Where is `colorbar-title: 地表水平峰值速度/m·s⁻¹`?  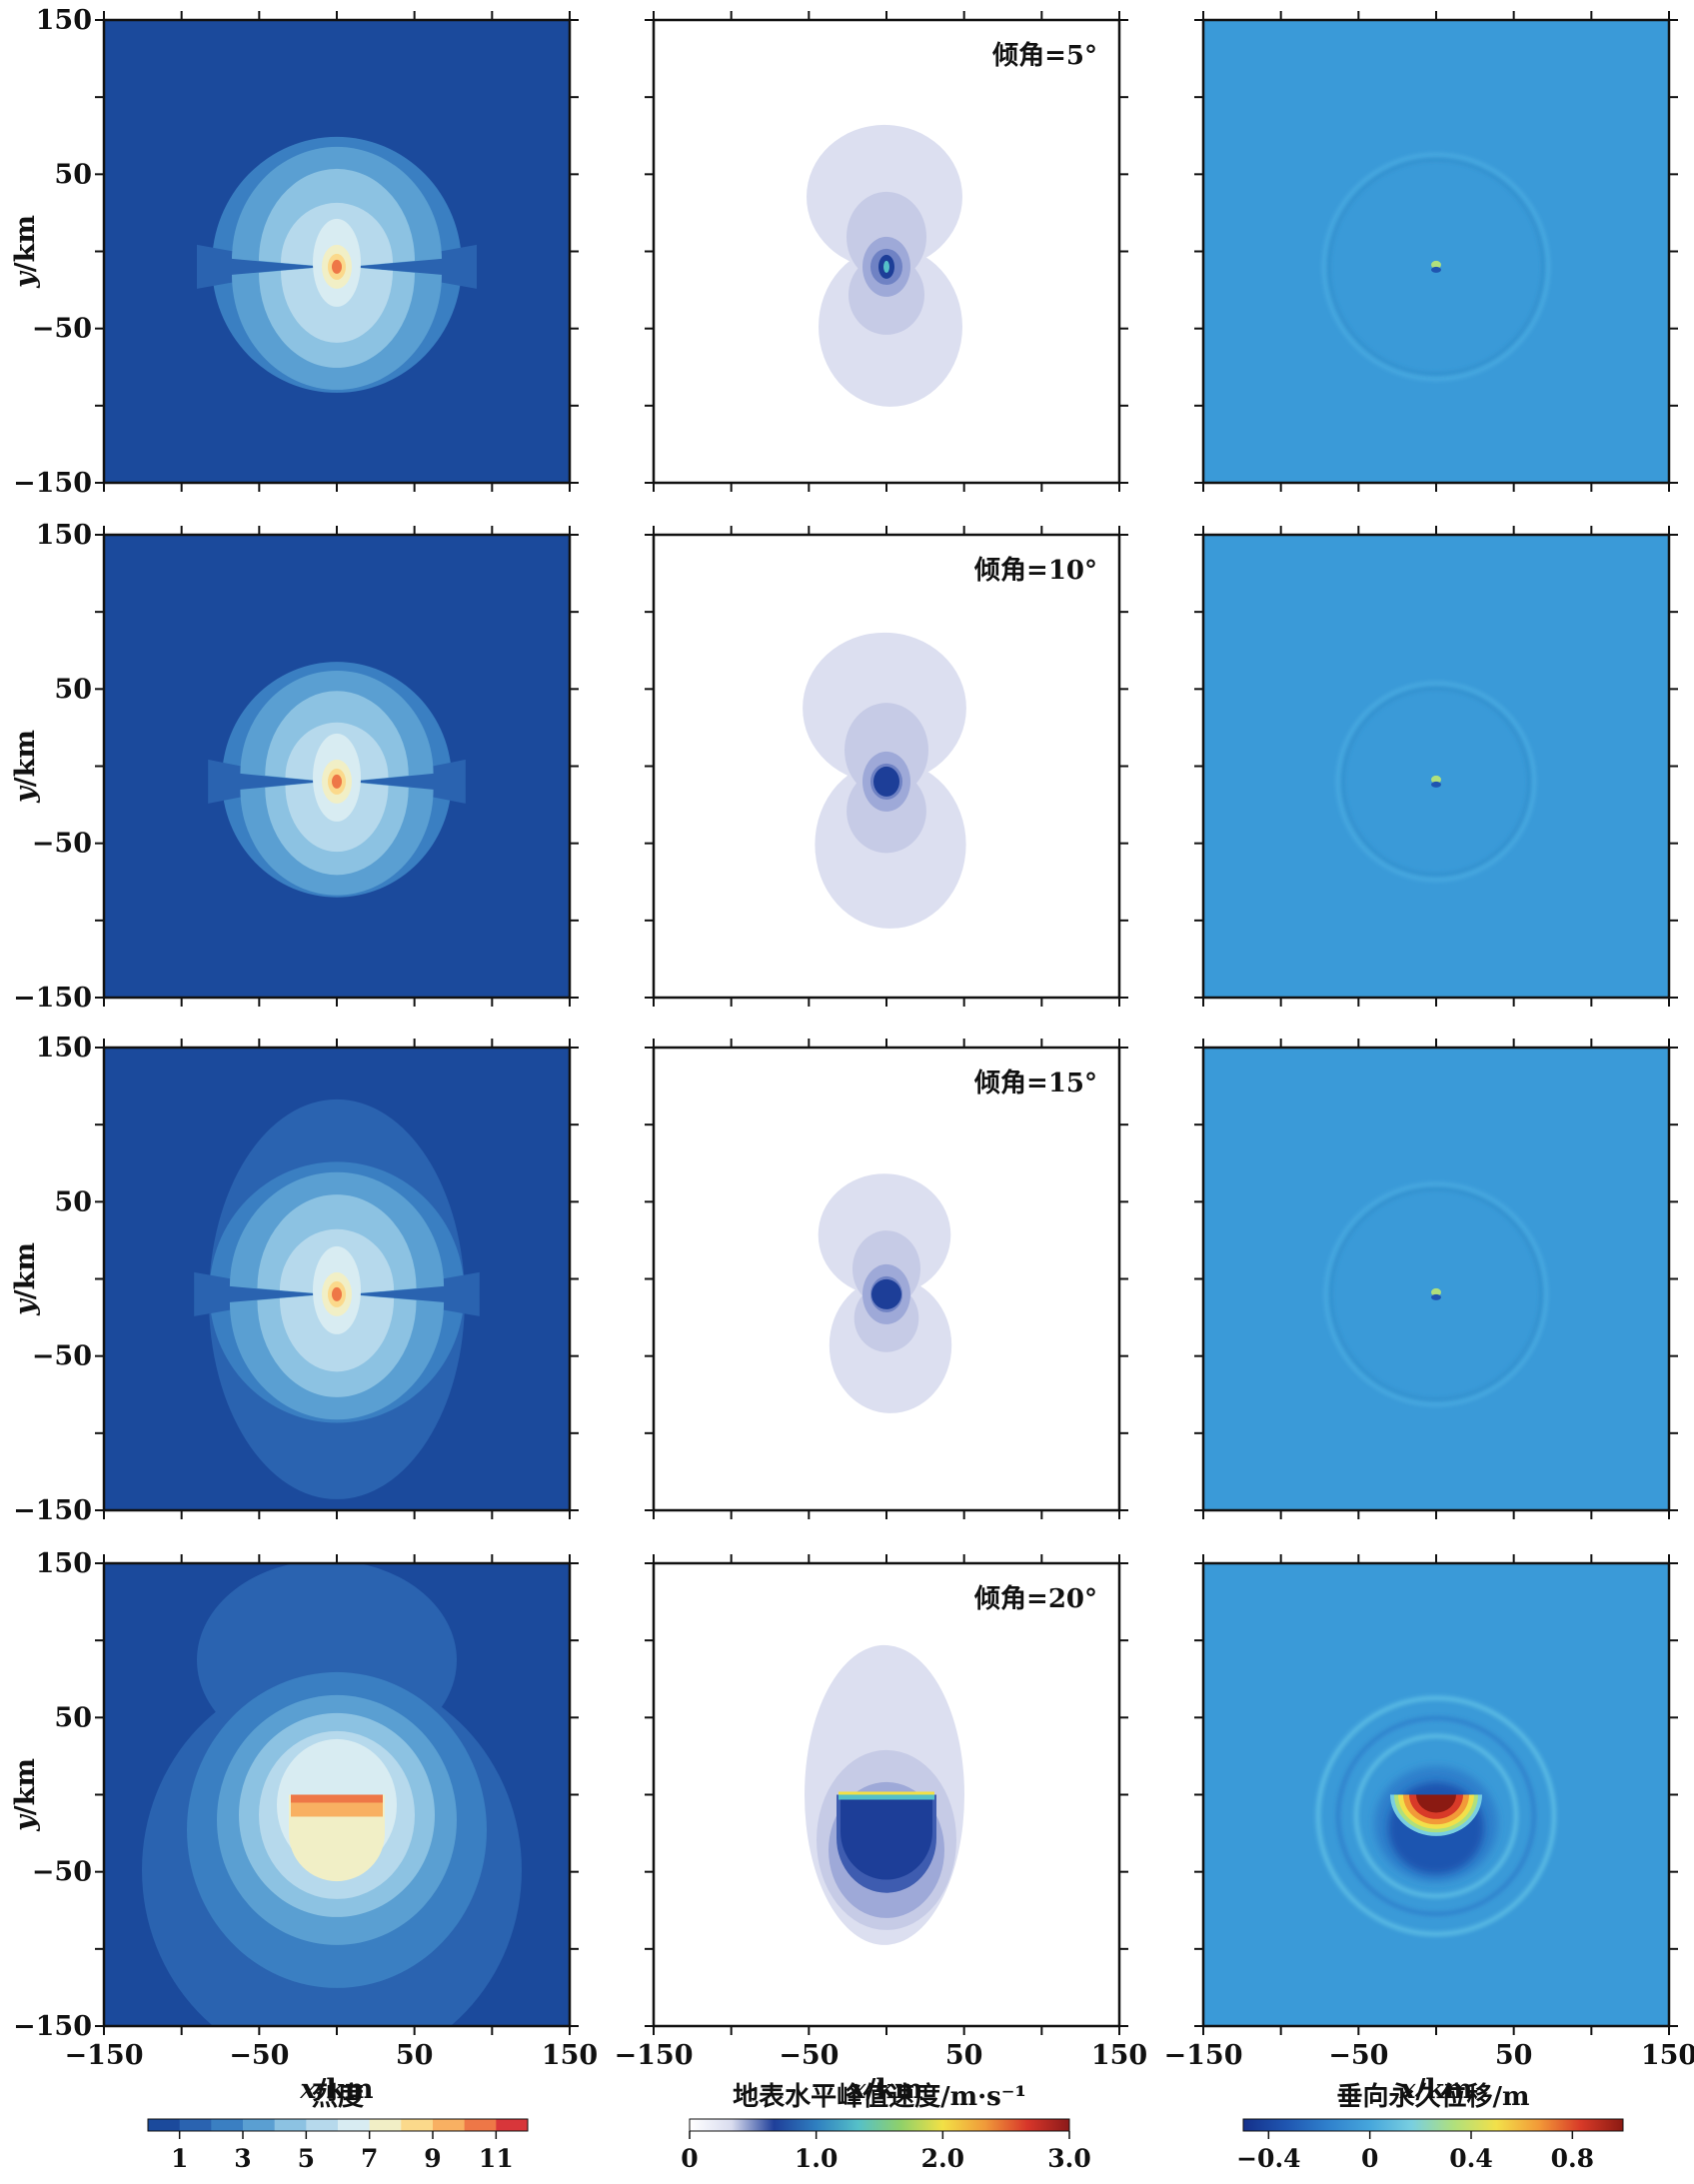
colorbar-title: 地表水平峰值速度/m·s⁻¹ is located at coordinates (880, 2096).